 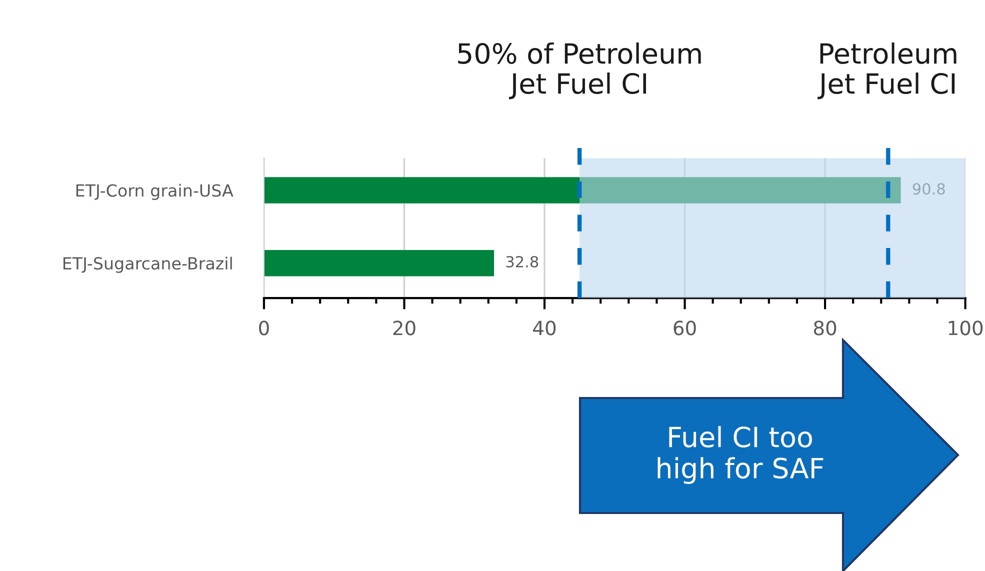 What do you see at coordinates (887, 71) in the screenshot?
I see `ref-line-label: Petroleum Jet Fuel CI` at bounding box center [887, 71].